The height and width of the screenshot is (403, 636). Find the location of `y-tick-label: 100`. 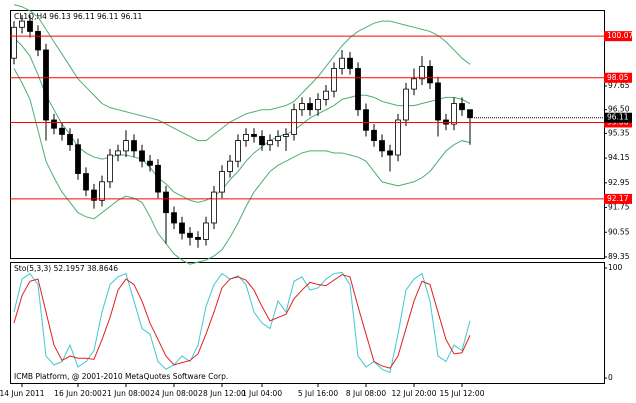

y-tick-label: 100 is located at coordinates (615, 267).